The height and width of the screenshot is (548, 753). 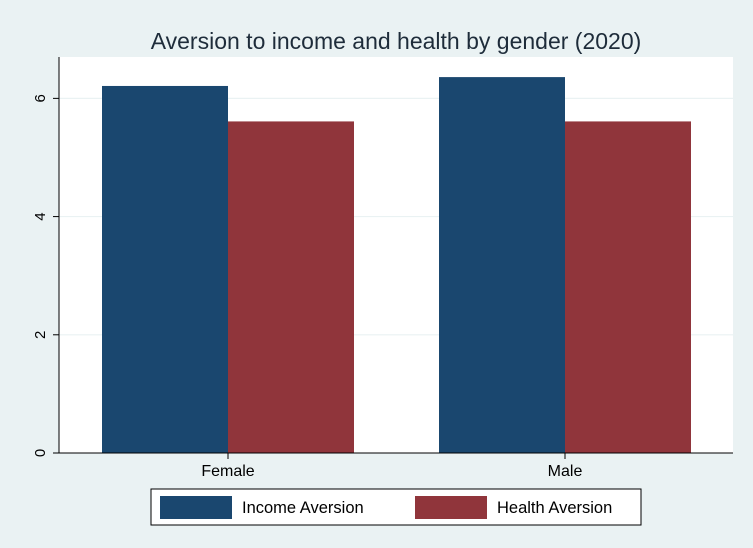 I want to click on bar-health-aversion-female, so click(x=291, y=287).